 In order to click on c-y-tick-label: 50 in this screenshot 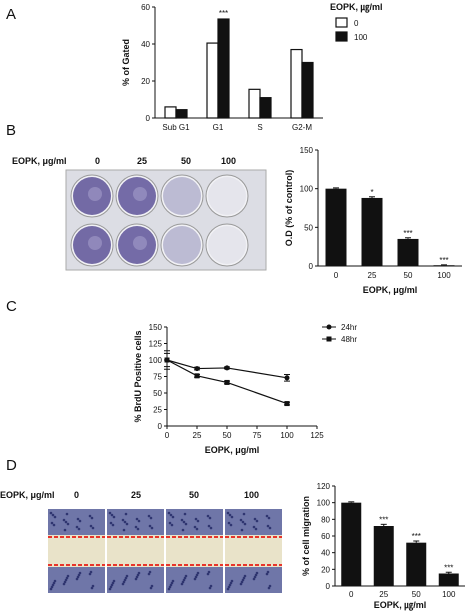, I will do `click(157, 393)`.